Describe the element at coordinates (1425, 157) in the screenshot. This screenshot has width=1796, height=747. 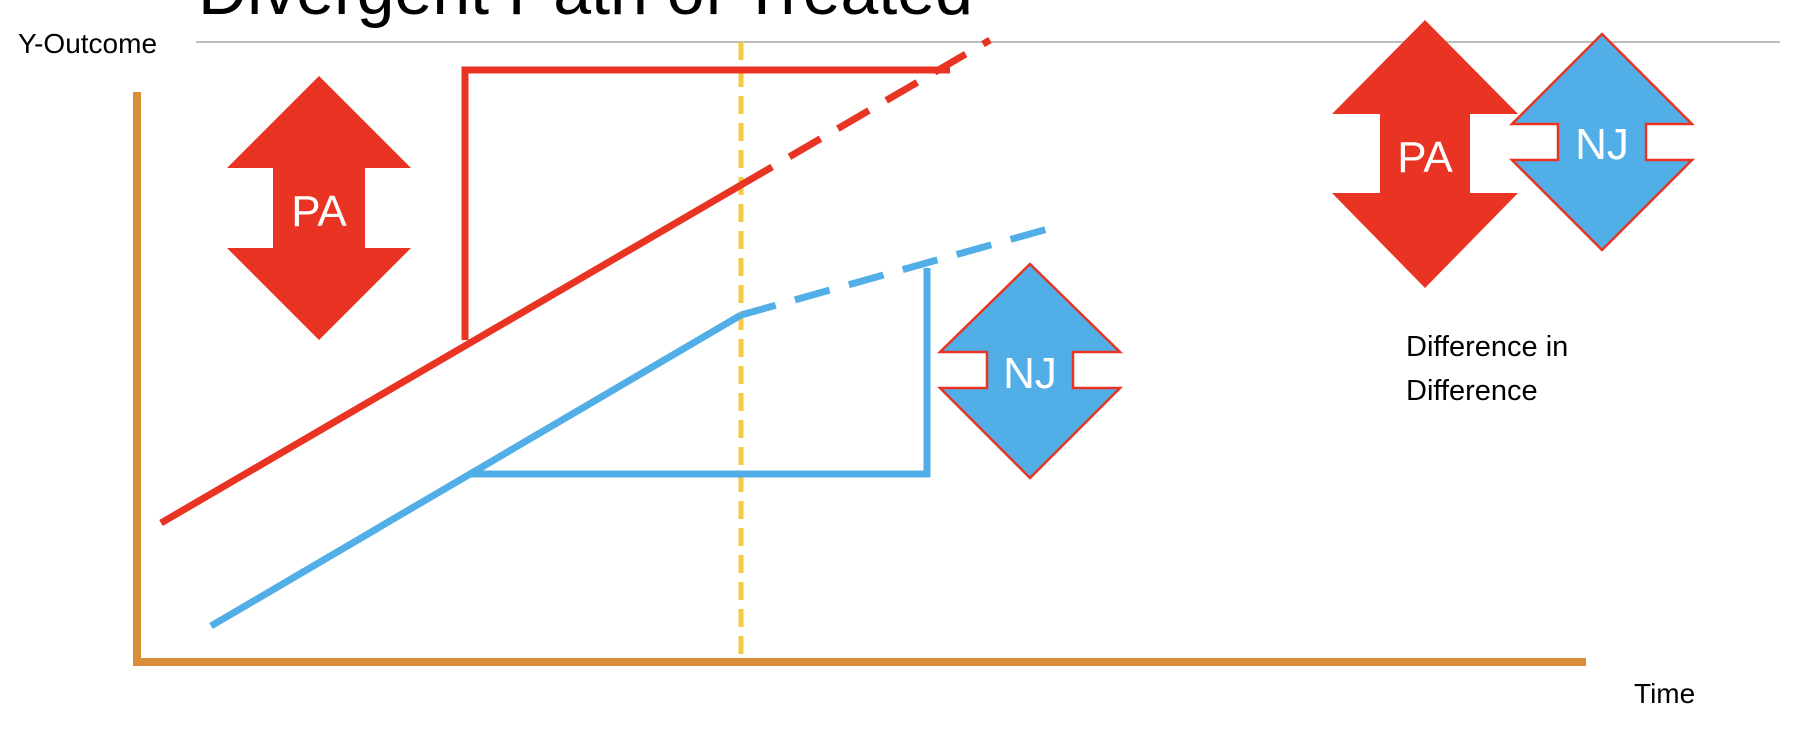
I see `legend-pa-label: PA` at that location.